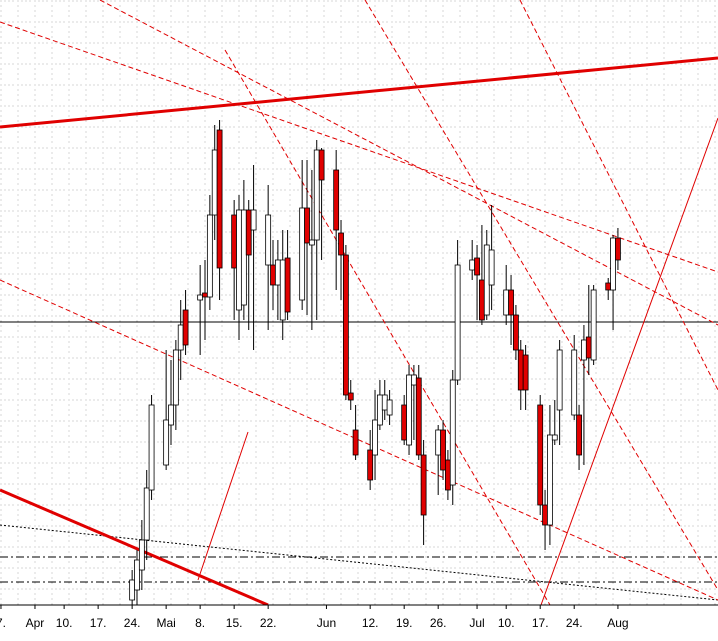  Describe the element at coordinates (165, 623) in the screenshot. I see `x-tick-label: Mai` at that location.